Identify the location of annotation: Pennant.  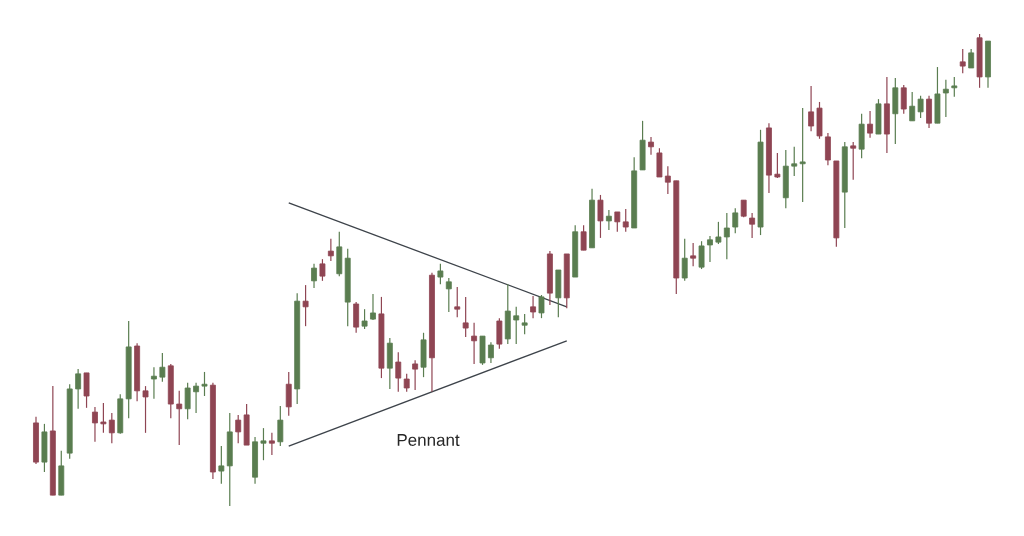
(428, 440).